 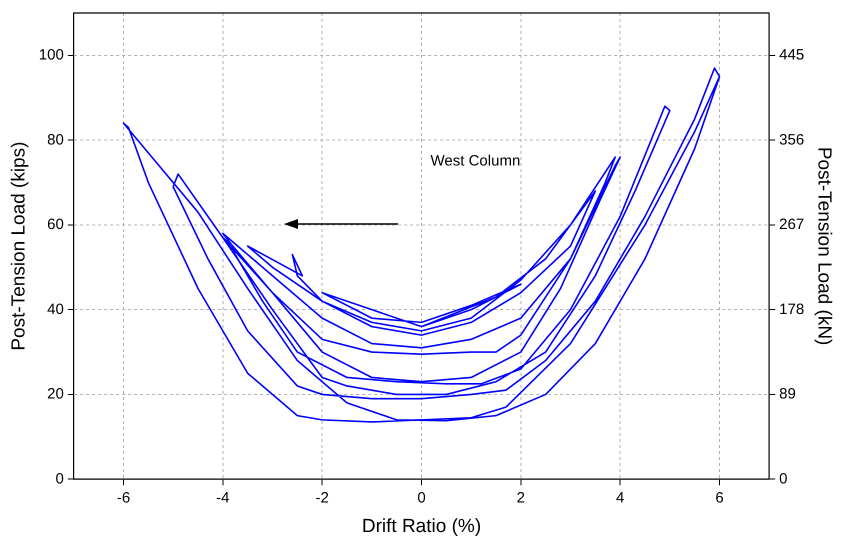 What do you see at coordinates (322, 497) in the screenshot?
I see `x-tick-label: -2` at bounding box center [322, 497].